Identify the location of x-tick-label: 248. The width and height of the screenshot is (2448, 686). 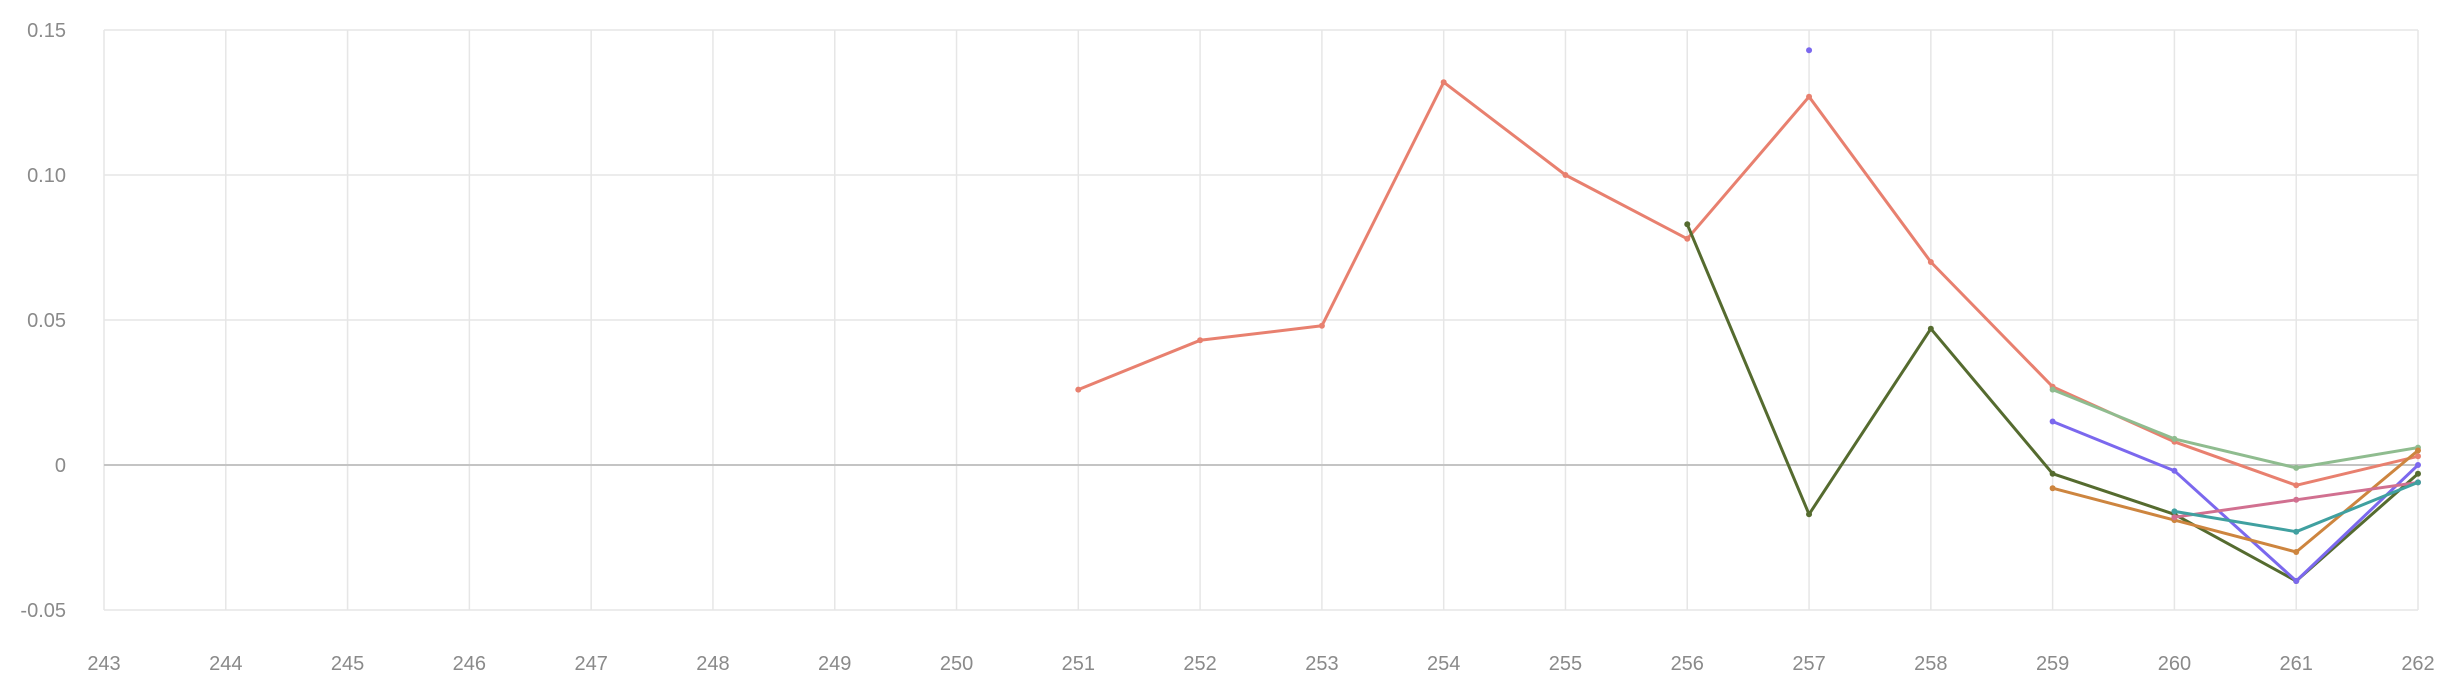
(712, 664).